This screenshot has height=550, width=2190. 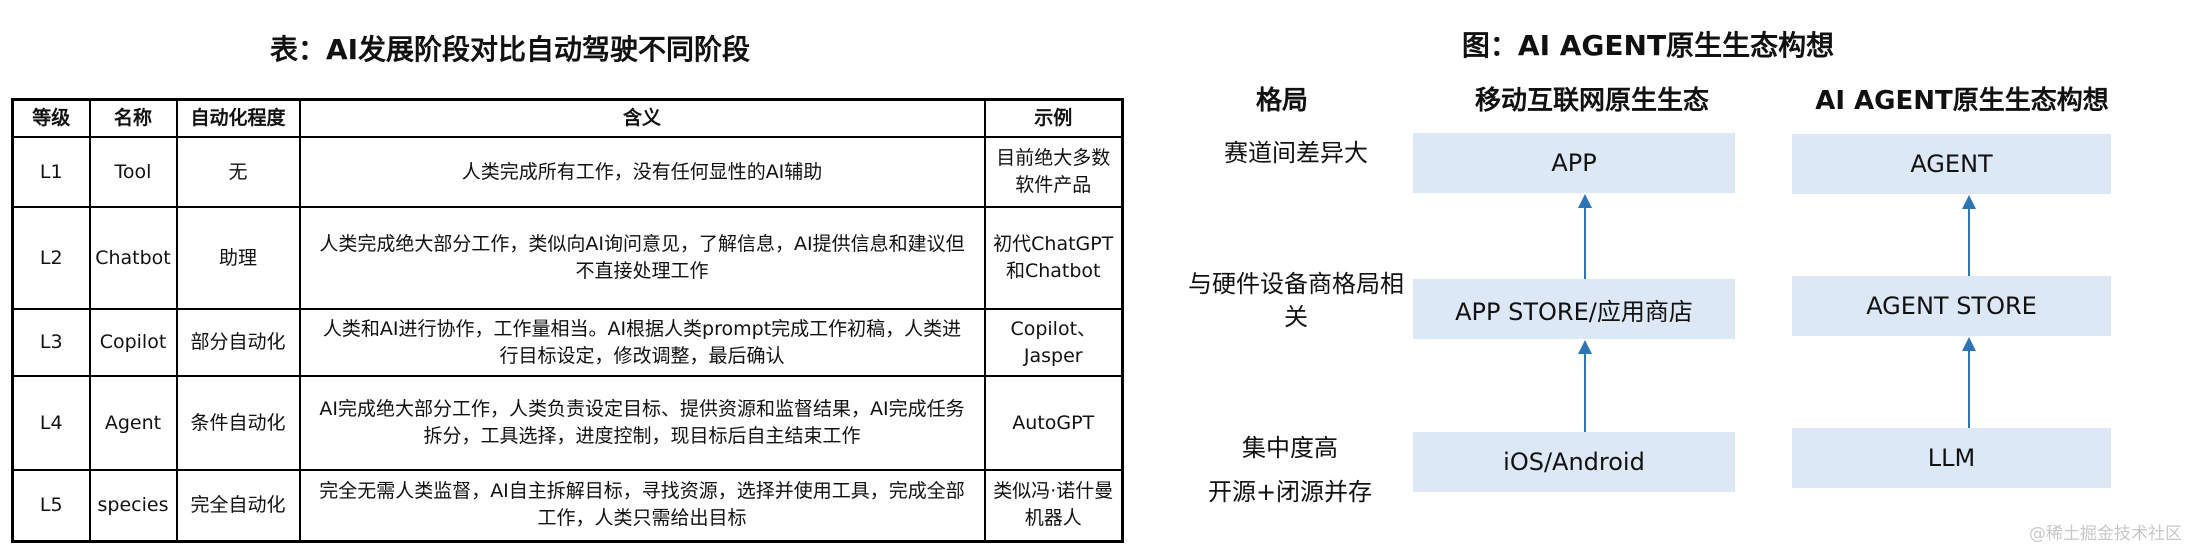 What do you see at coordinates (133, 423) in the screenshot?
I see `cell-name: Agent` at bounding box center [133, 423].